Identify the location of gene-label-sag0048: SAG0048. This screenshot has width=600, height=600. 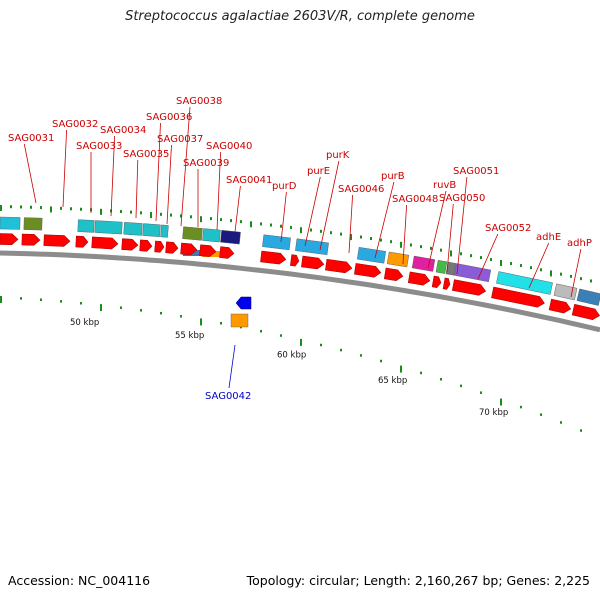
(415, 199).